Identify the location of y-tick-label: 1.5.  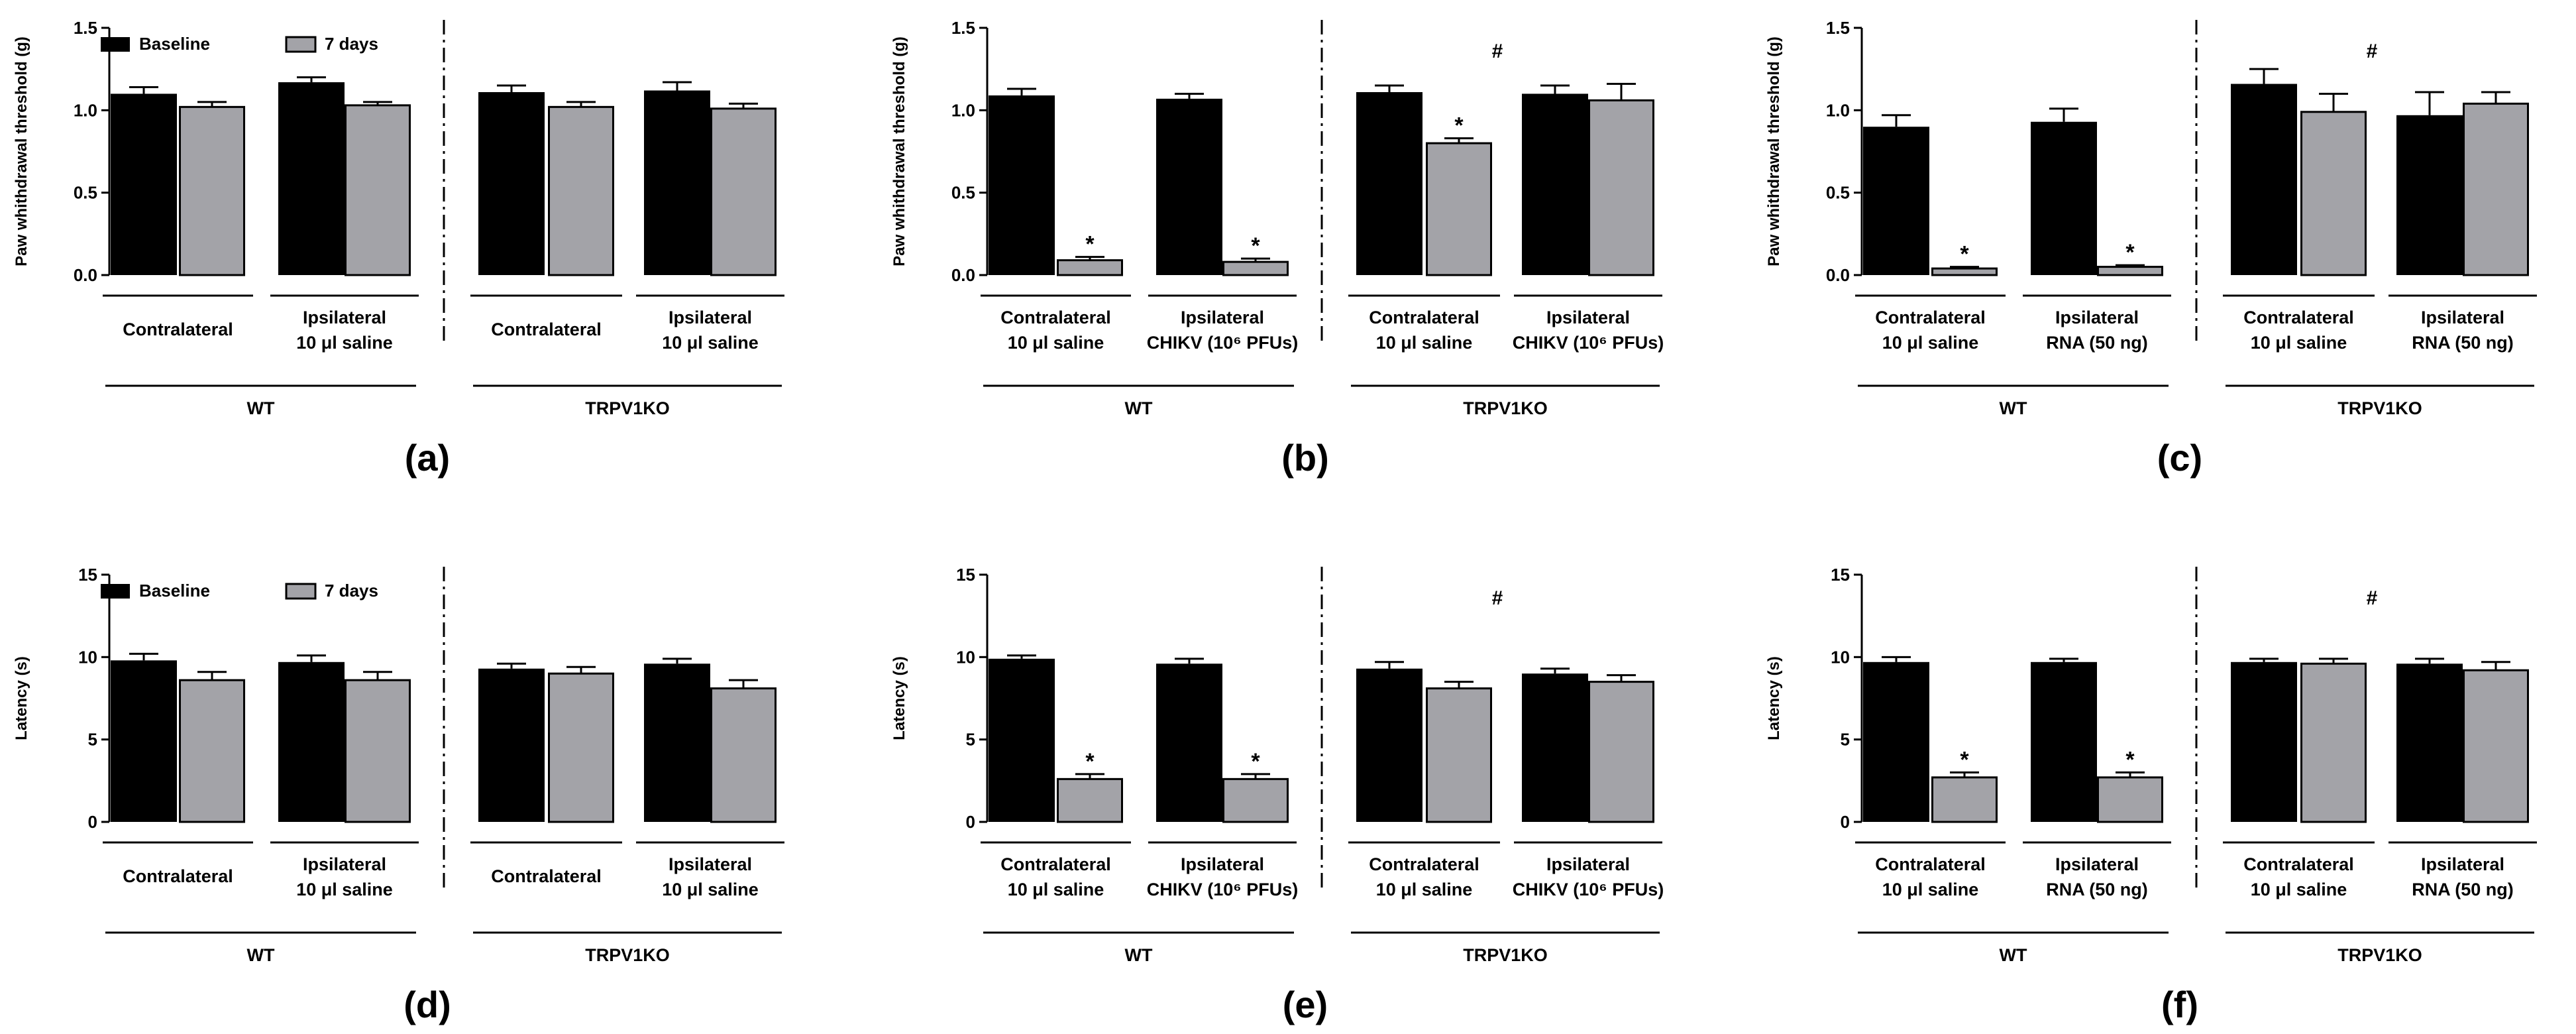
(963, 28).